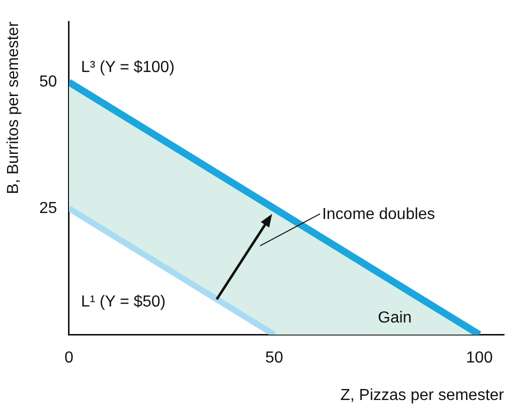 The width and height of the screenshot is (508, 409). What do you see at coordinates (13, 107) in the screenshot?
I see `y-axis-title: B, Burritos per semester` at bounding box center [13, 107].